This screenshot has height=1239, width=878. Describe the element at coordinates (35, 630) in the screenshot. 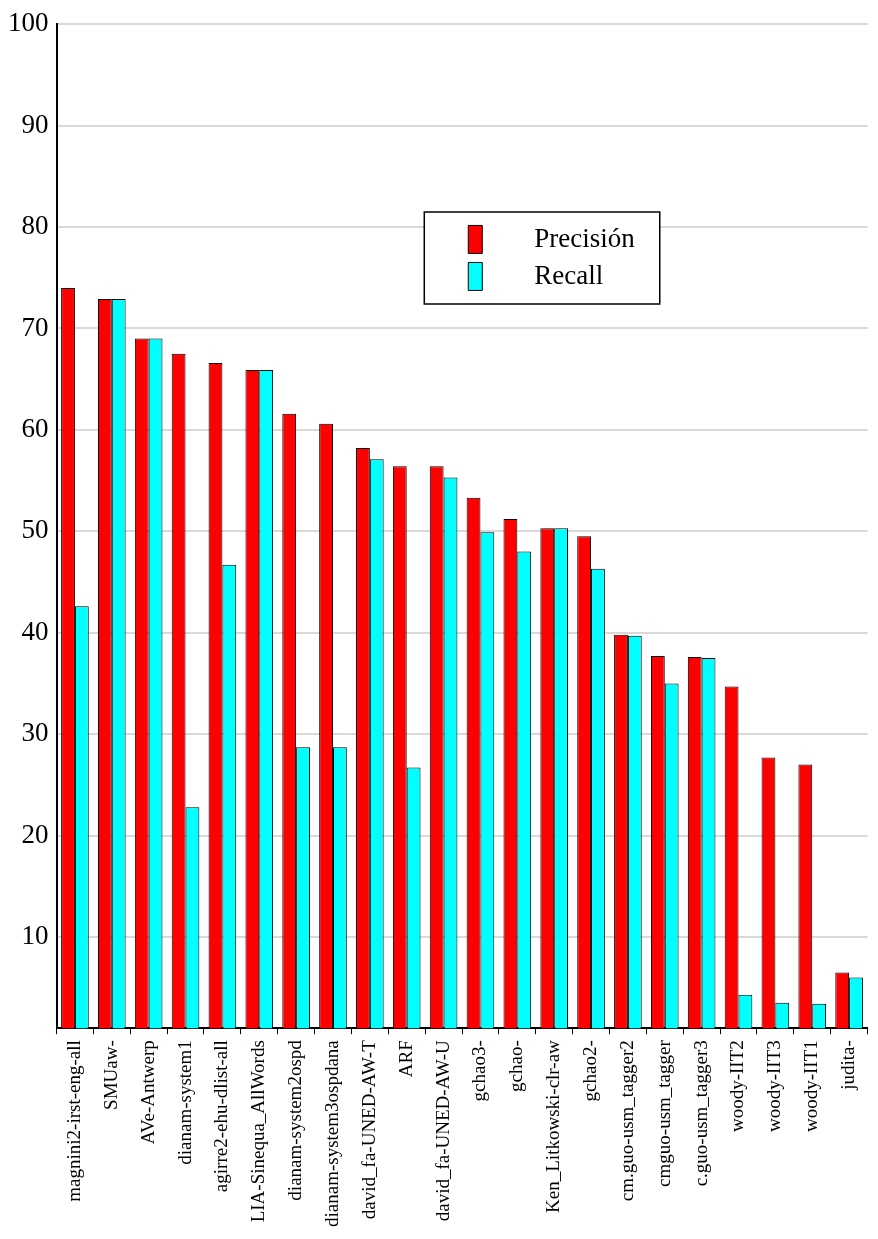

I see `y-tick-label: 40` at that location.